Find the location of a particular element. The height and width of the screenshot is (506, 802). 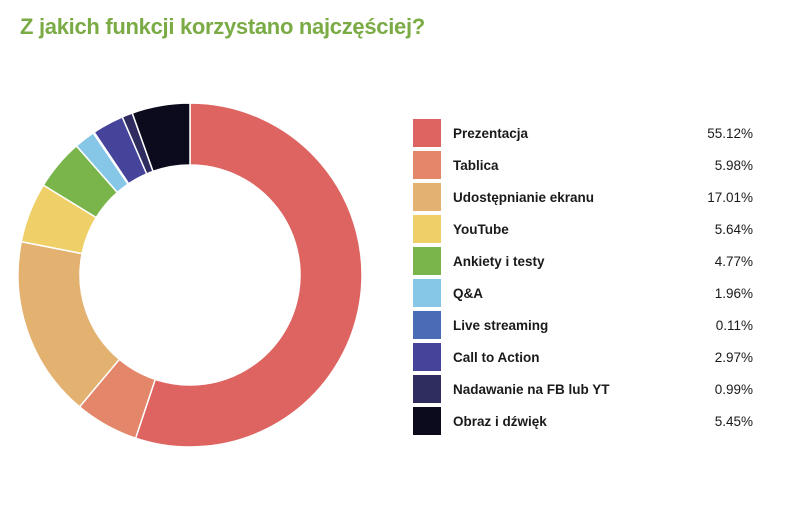

legend-item: Nadawanie na FB lub YT 0.99% is located at coordinates (583, 390).